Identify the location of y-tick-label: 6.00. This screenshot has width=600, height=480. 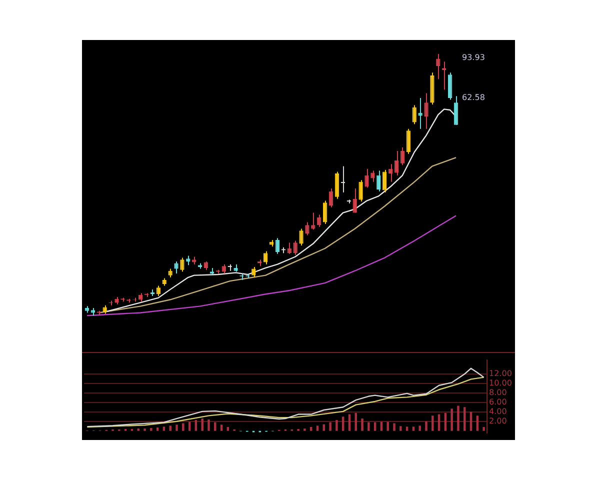
(498, 401).